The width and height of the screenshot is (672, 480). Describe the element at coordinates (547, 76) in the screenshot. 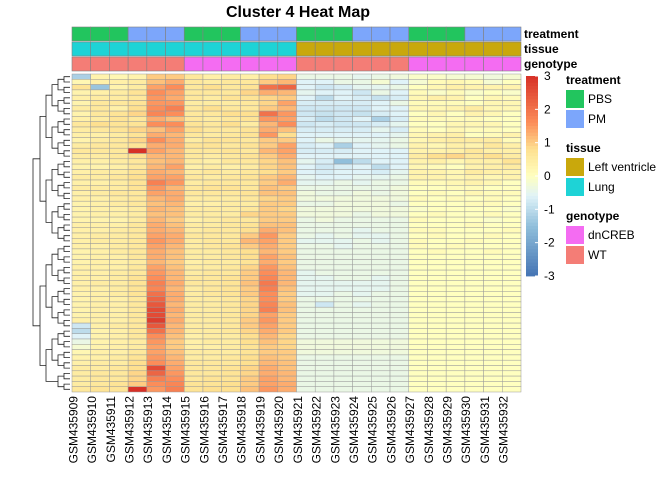

I see `colorbar-tick-label: 3` at that location.